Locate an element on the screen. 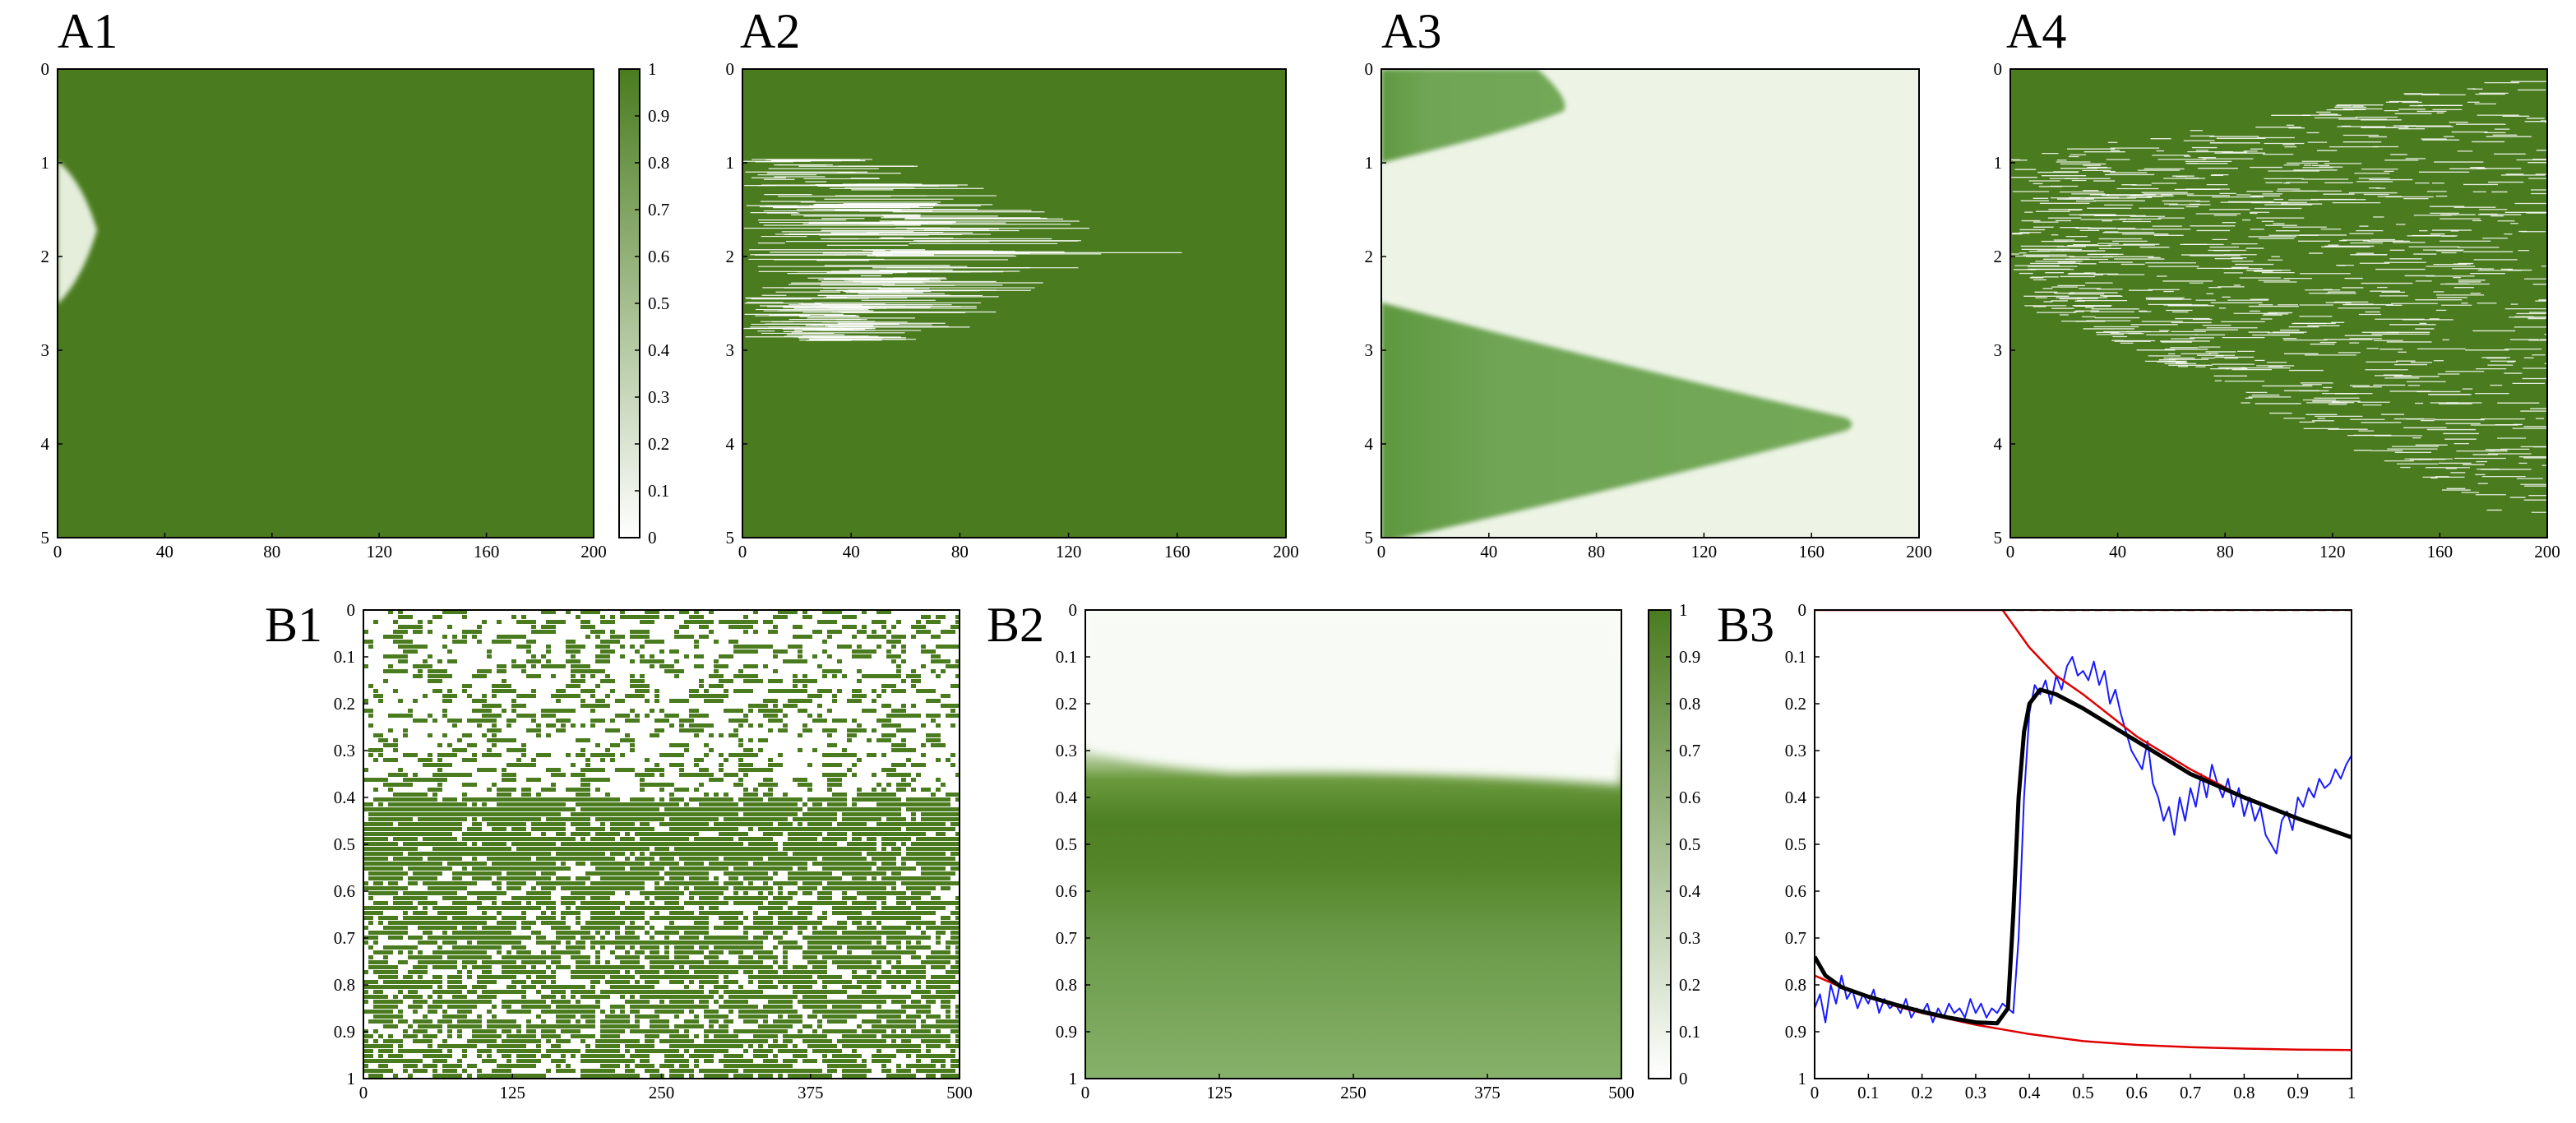 This screenshot has height=1123, width=2576. colorbar-tick-label: 0.9 is located at coordinates (658, 116).